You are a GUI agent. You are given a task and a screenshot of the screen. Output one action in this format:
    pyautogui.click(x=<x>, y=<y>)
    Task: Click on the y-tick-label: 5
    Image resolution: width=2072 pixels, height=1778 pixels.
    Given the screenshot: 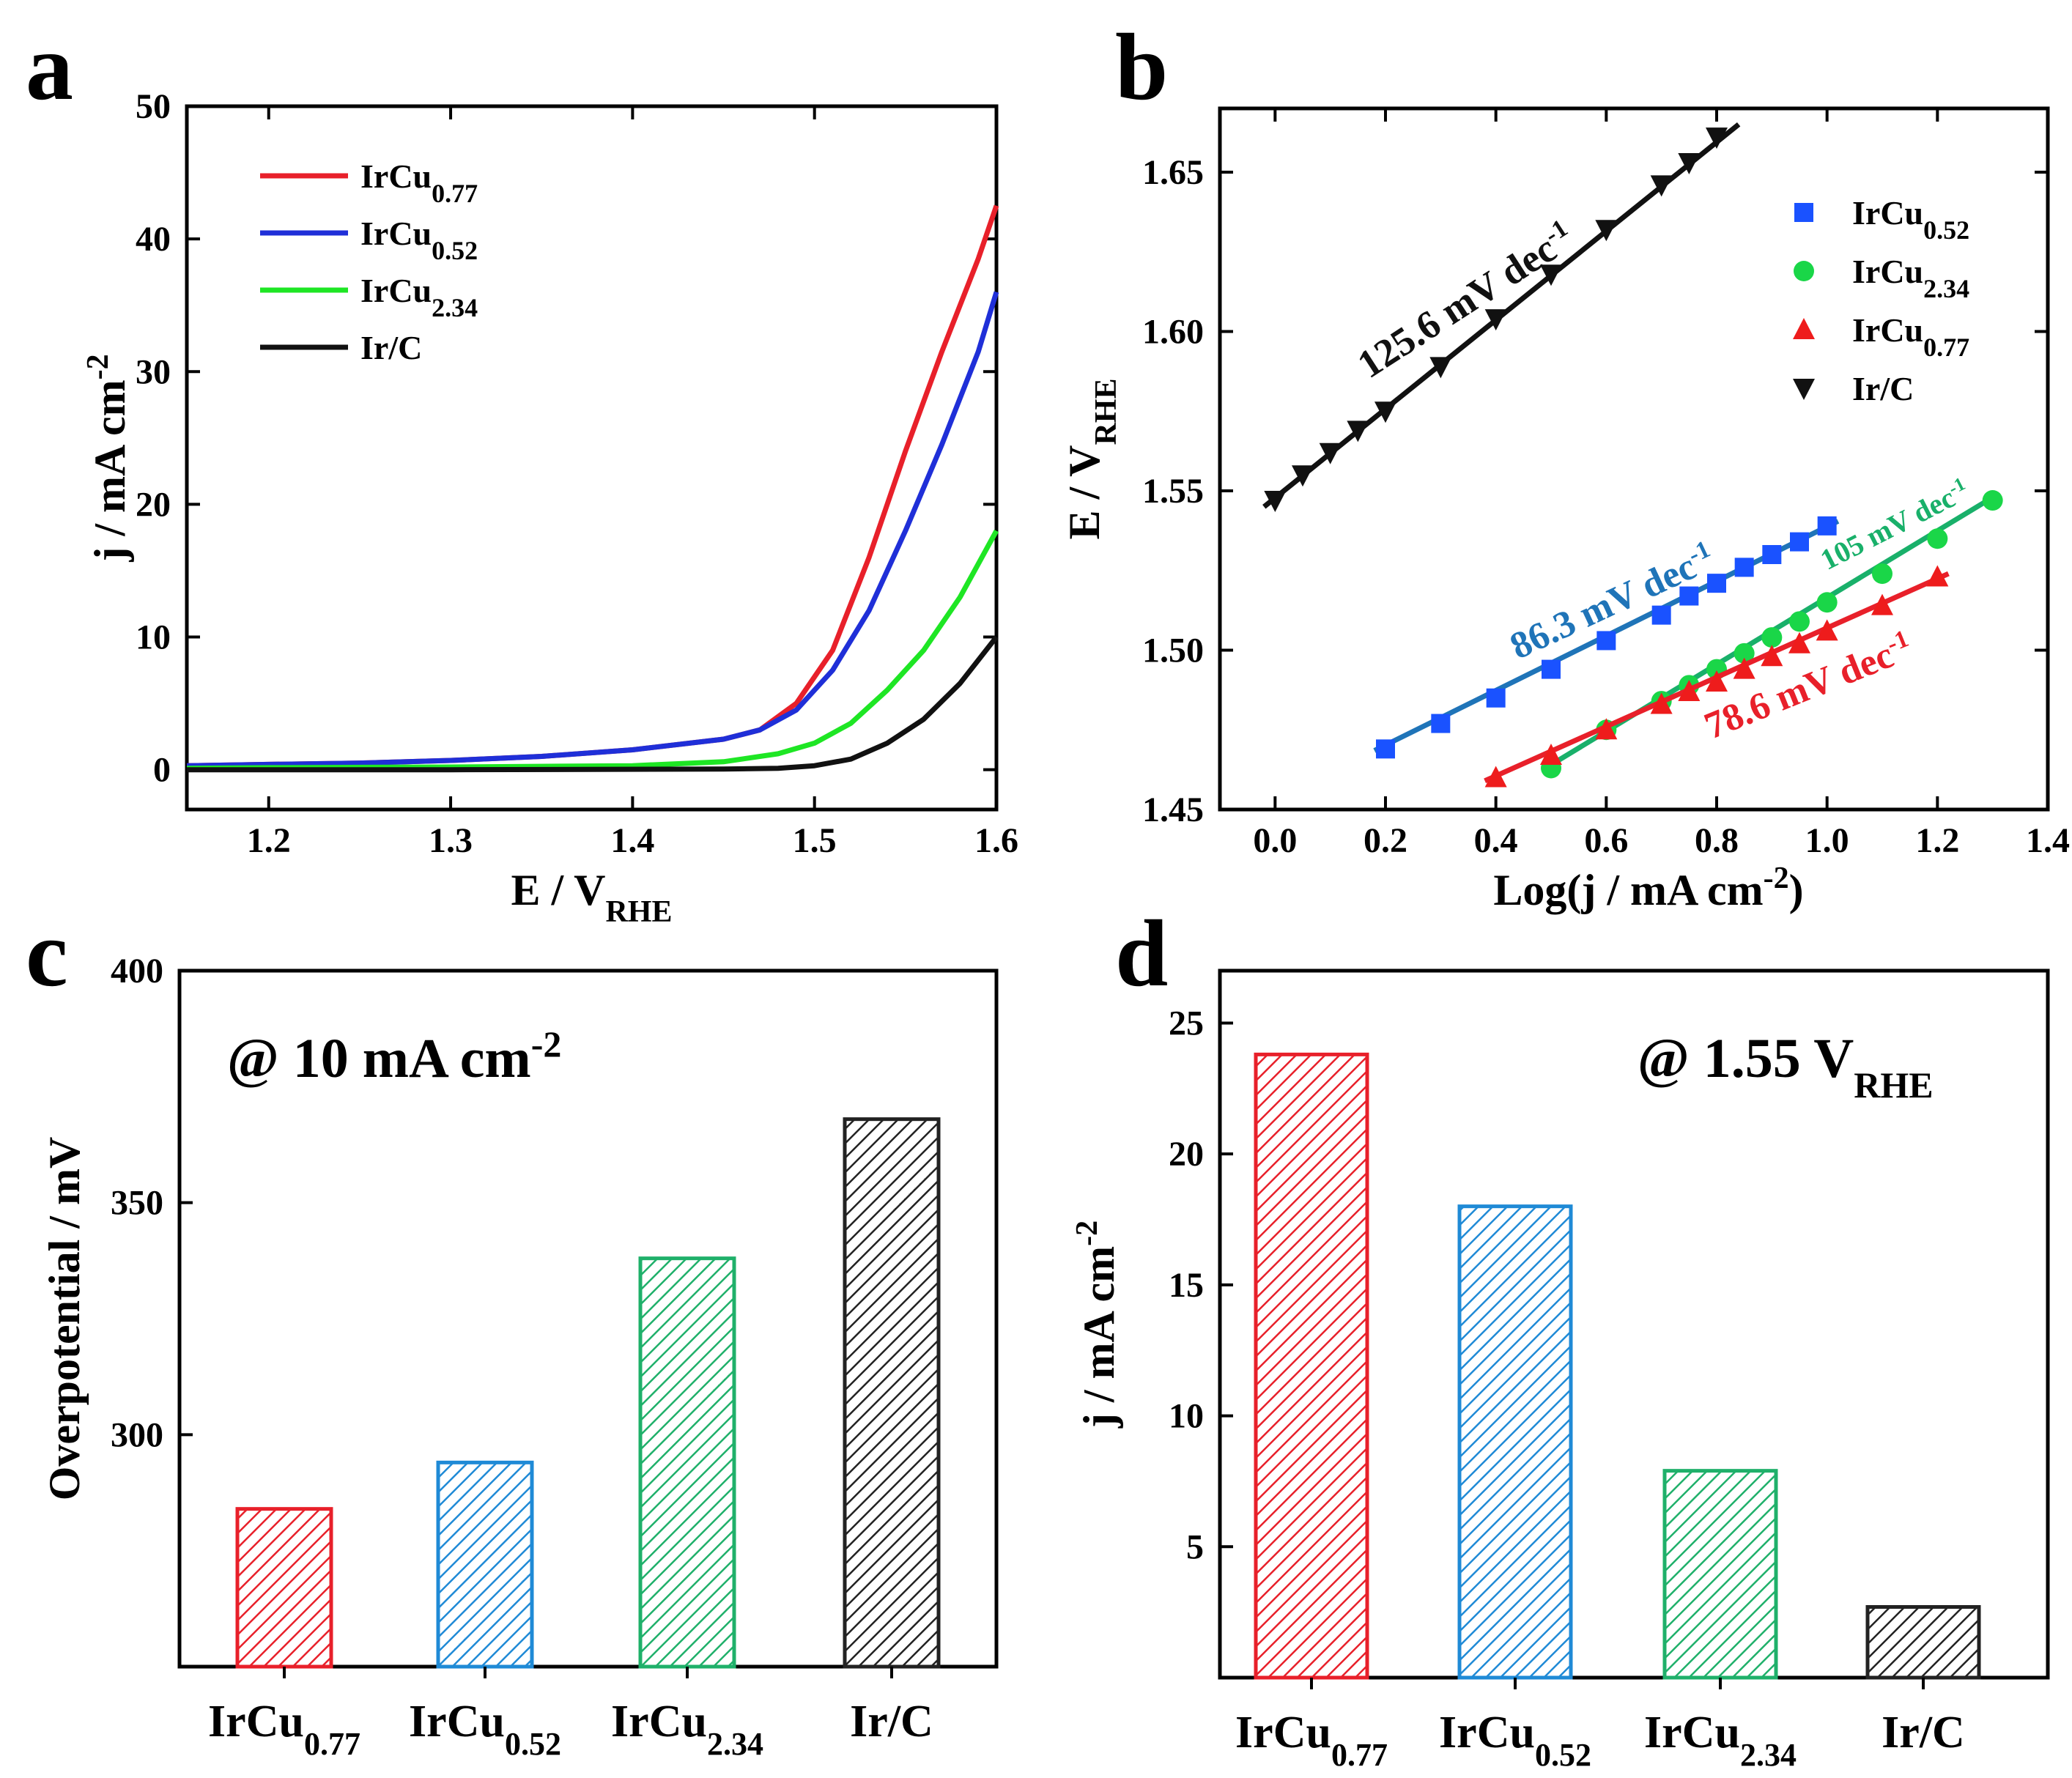 What is the action you would take?
    pyautogui.click(x=1195, y=1547)
    